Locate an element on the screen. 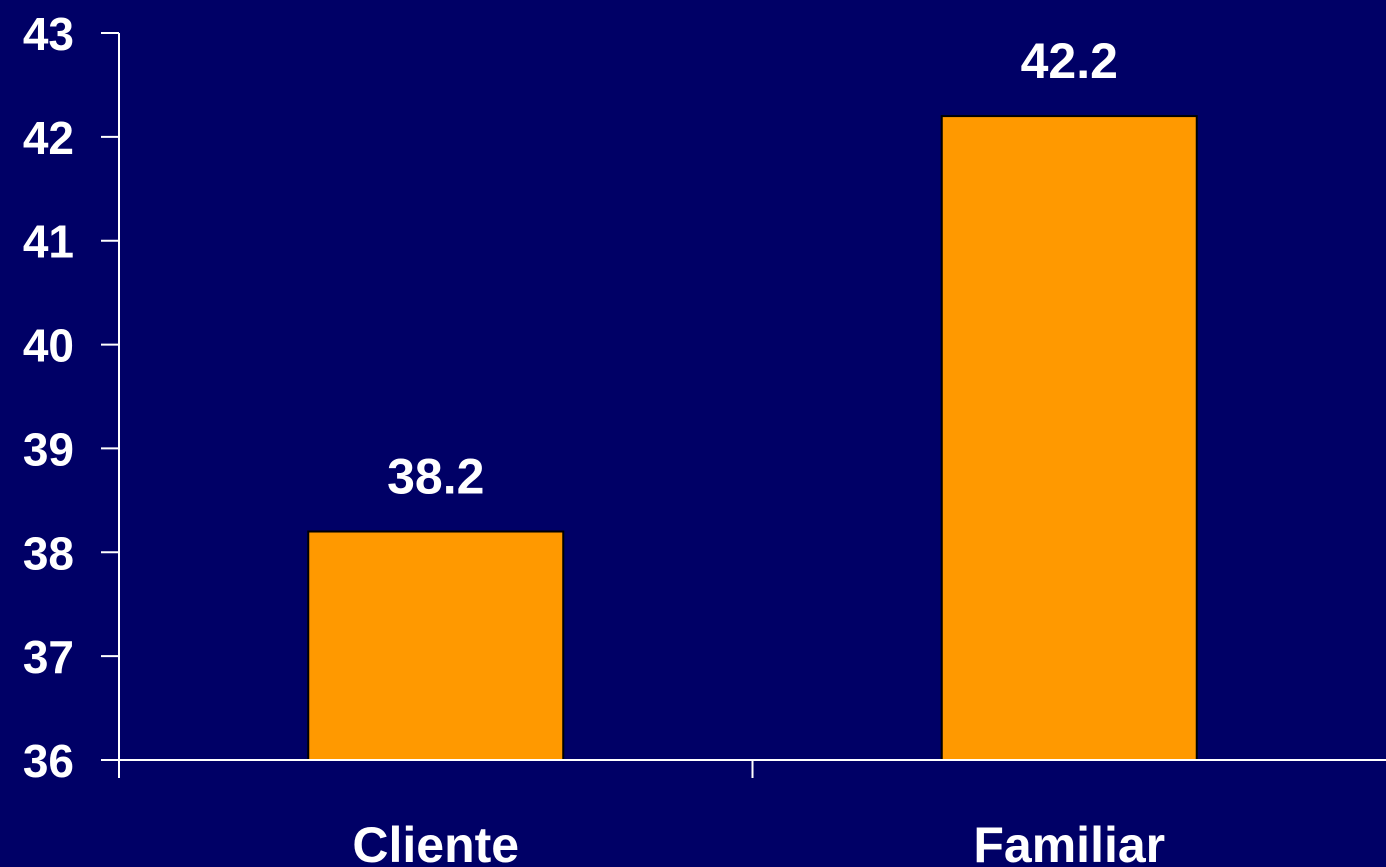  y-tick-label-37: 37 is located at coordinates (48, 657).